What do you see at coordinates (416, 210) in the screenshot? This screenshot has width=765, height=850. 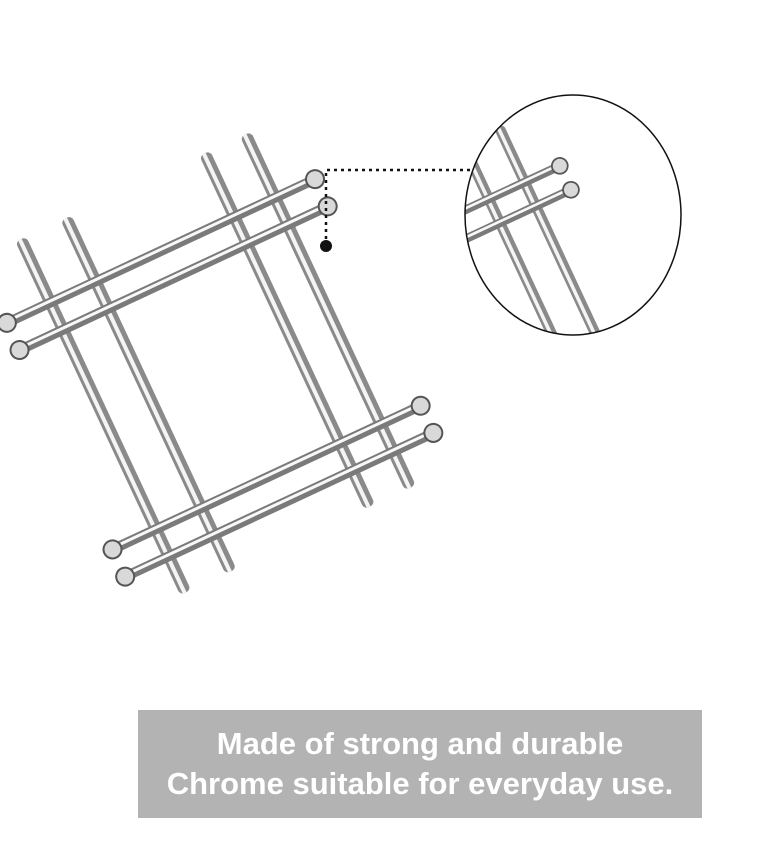 I see `callout-connector` at bounding box center [416, 210].